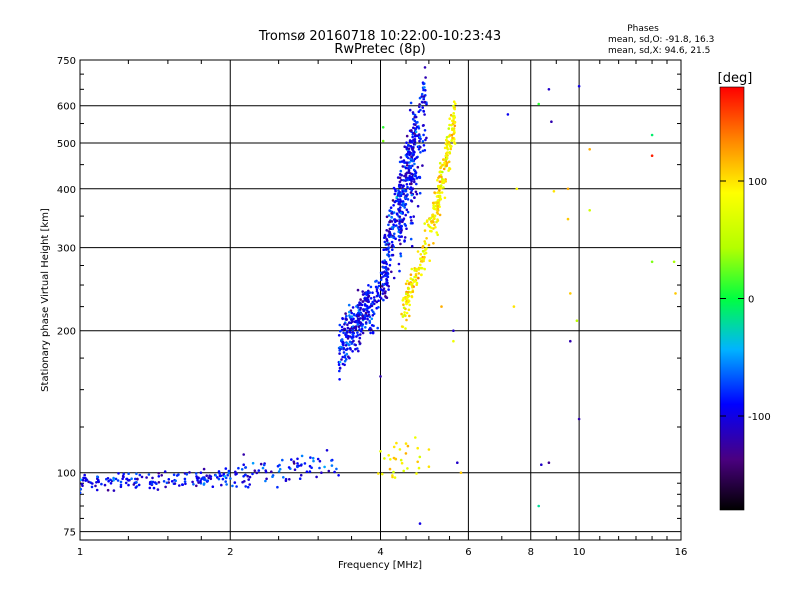 The image size is (800, 600). I want to click on y-tick-label: 200, so click(66, 332).